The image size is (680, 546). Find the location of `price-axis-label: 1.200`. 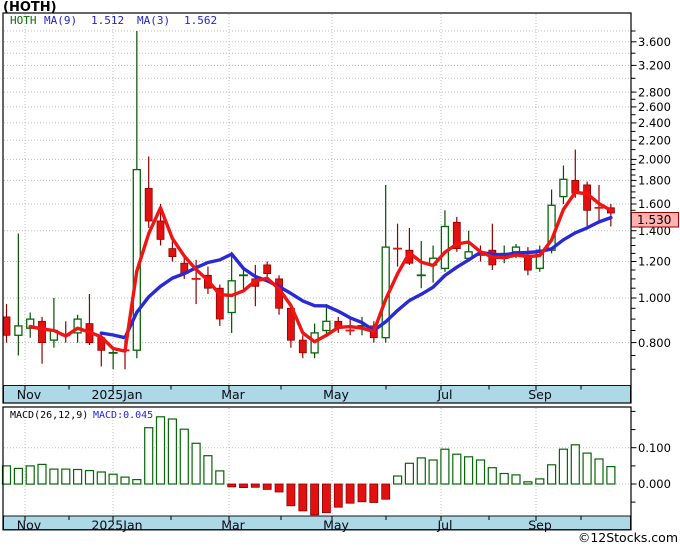

price-axis-label: 1.200 is located at coordinates (654, 262).